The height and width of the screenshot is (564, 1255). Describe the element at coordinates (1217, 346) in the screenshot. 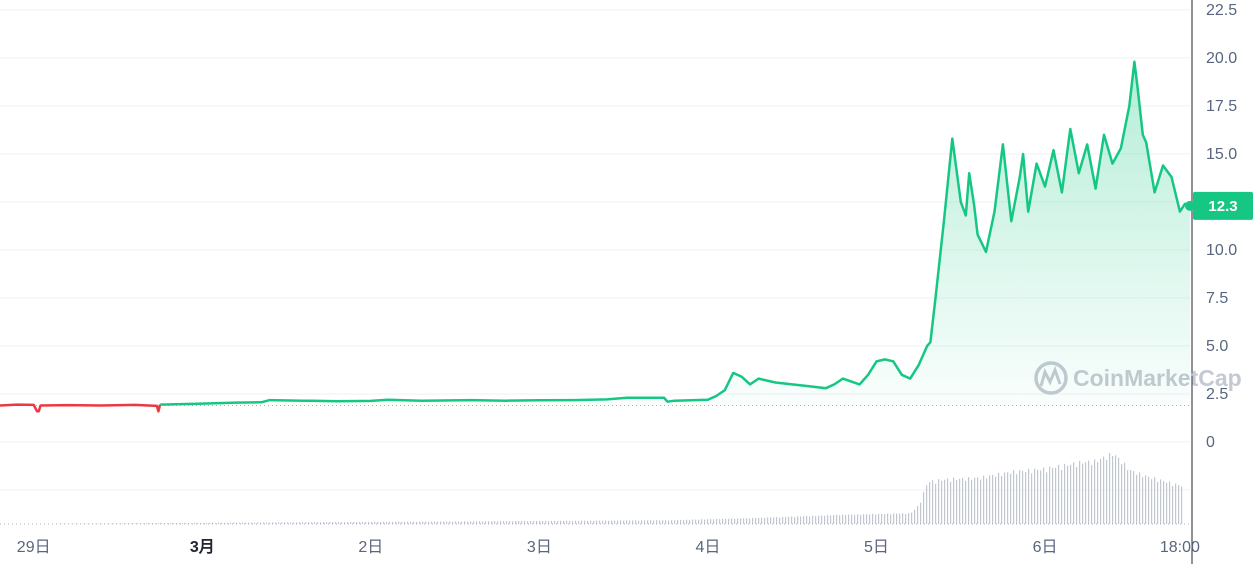

I see `y-tick-label: 5.0` at that location.